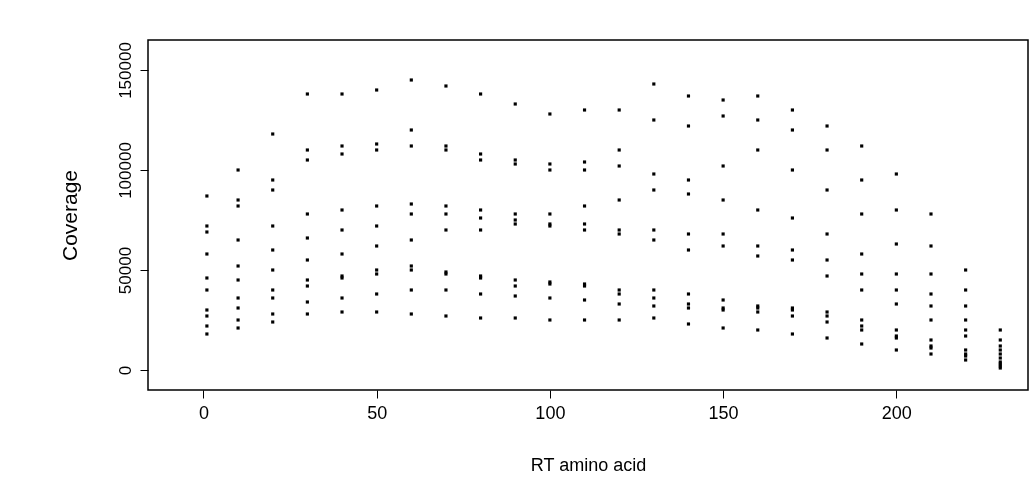 The width and height of the screenshot is (1035, 486). Describe the element at coordinates (125, 70) in the screenshot. I see `y-tick-label: 150000` at that location.